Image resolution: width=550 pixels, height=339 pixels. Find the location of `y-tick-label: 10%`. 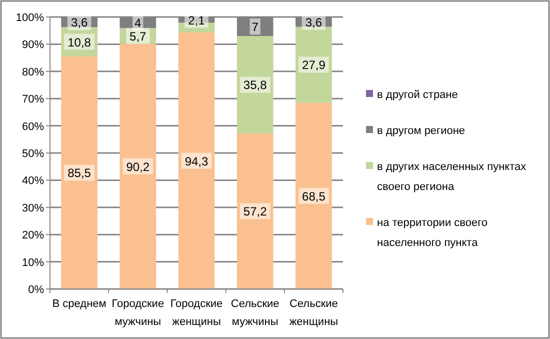

y-tick-label: 10% is located at coordinates (33, 262).